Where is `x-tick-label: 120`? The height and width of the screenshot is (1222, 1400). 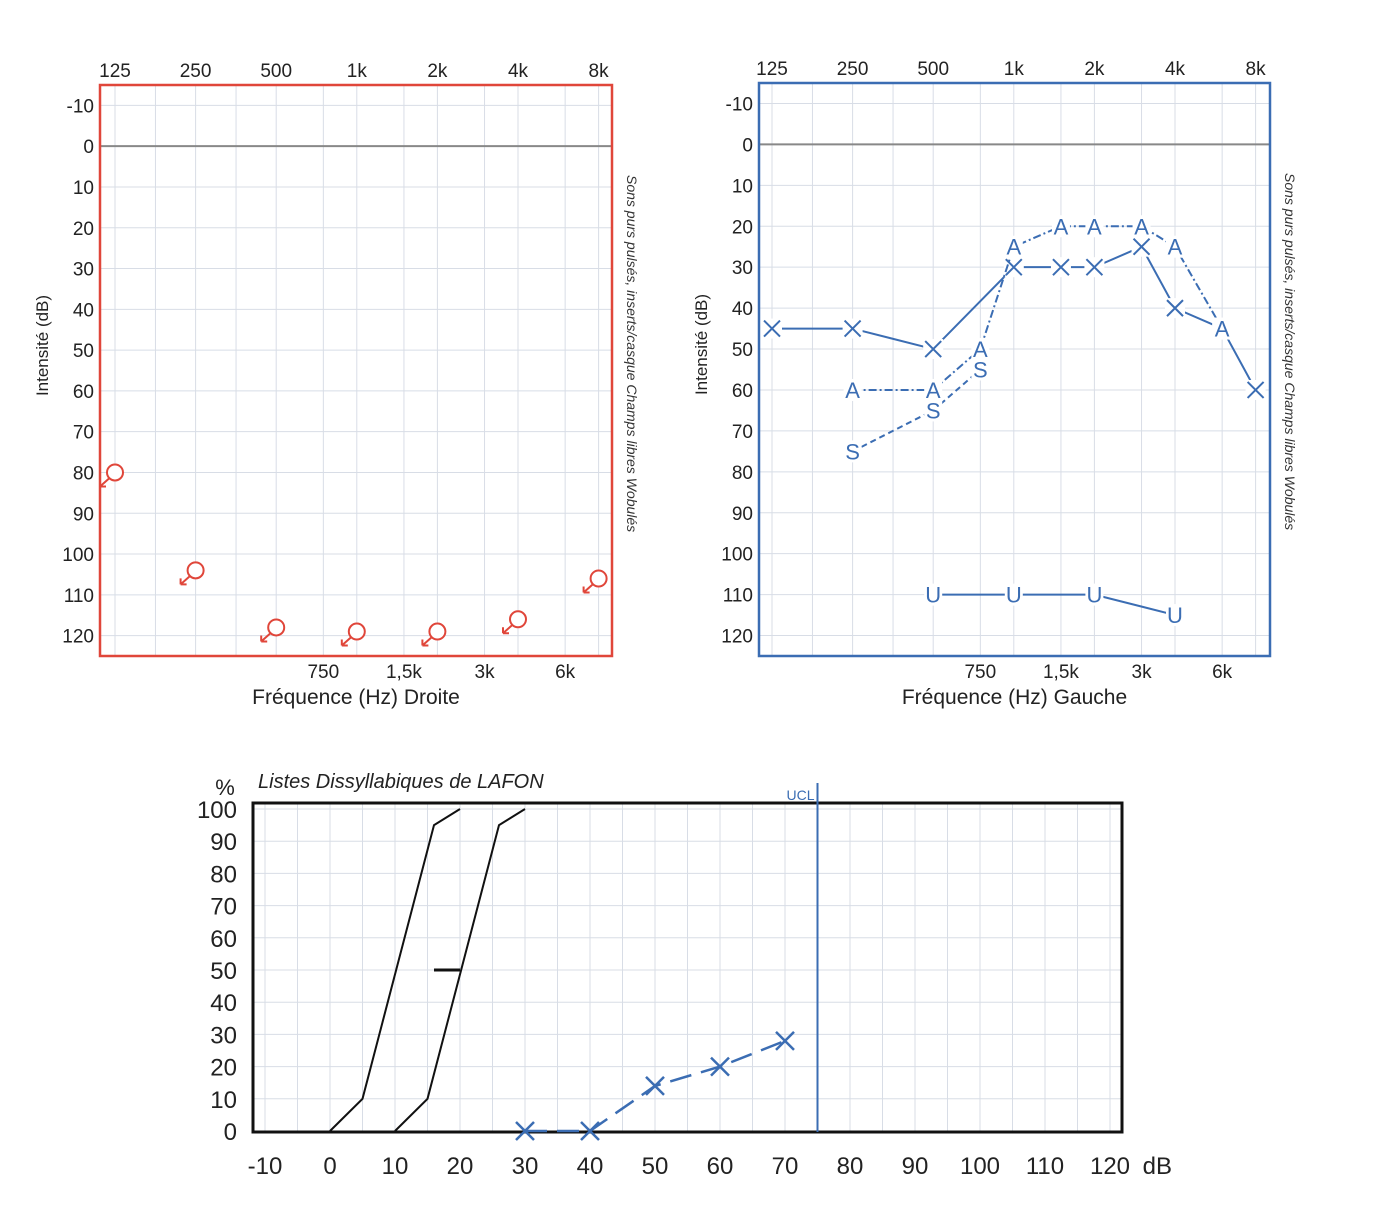
x-tick-label: 120 is located at coordinates (1110, 1166).